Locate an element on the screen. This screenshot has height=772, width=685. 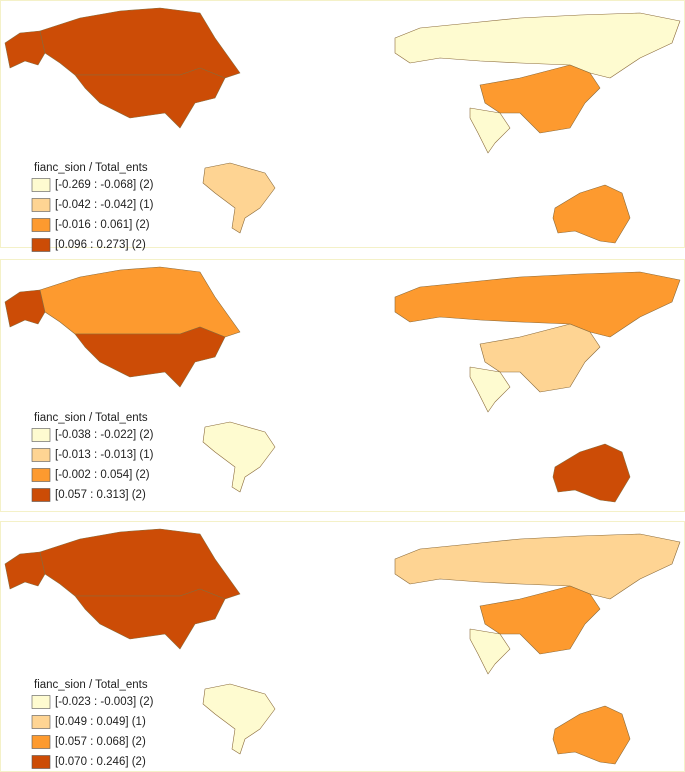
legend-label: [0.057 : 0.313] (2) is located at coordinates (100, 495).